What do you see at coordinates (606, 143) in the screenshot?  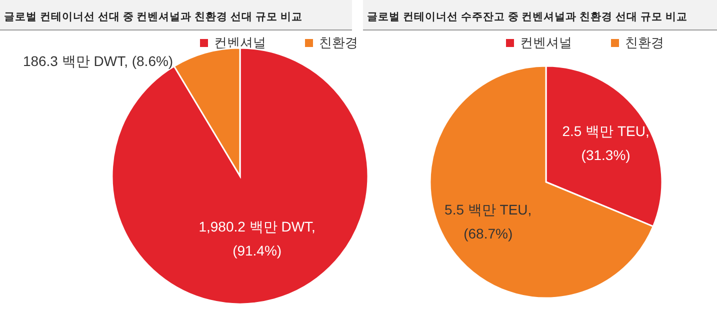 I see `data-label: 2.5 백만 TEU, (31.3%)` at bounding box center [606, 143].